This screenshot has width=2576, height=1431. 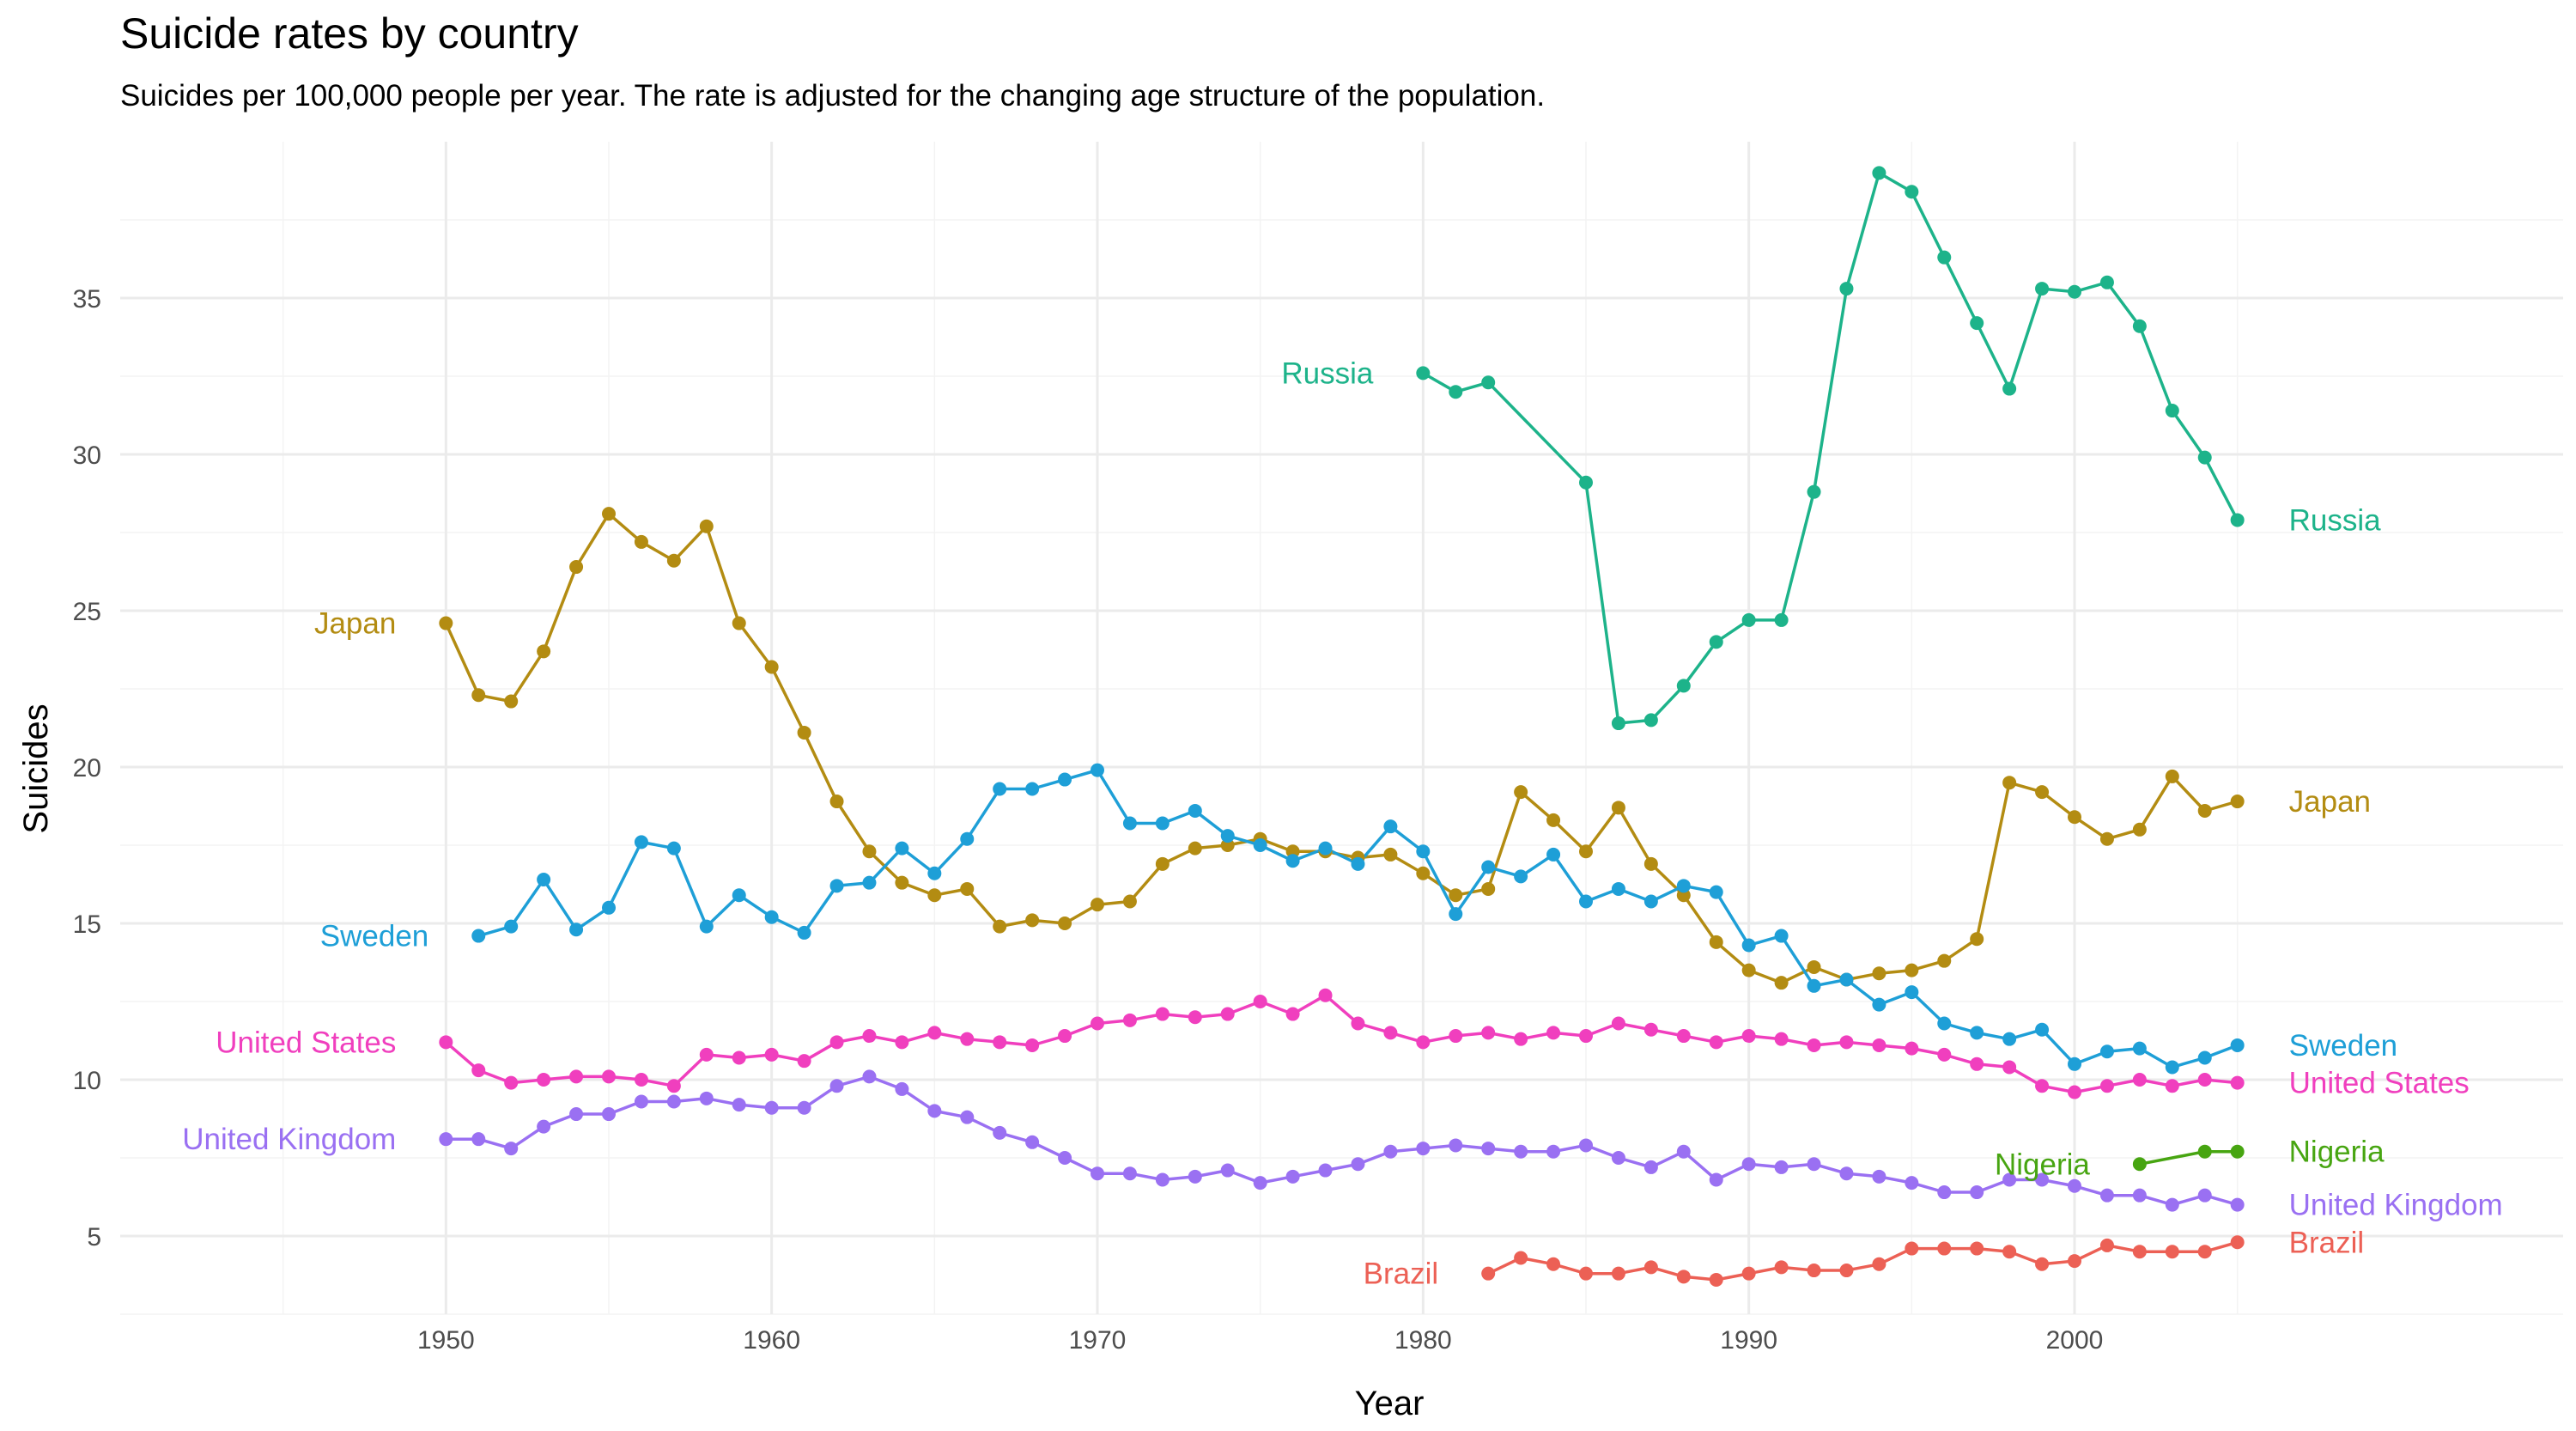 What do you see at coordinates (1260, 1340) in the screenshot?
I see `x-axis-ticks: 1950 1960 1970 1980 1990 2000` at bounding box center [1260, 1340].